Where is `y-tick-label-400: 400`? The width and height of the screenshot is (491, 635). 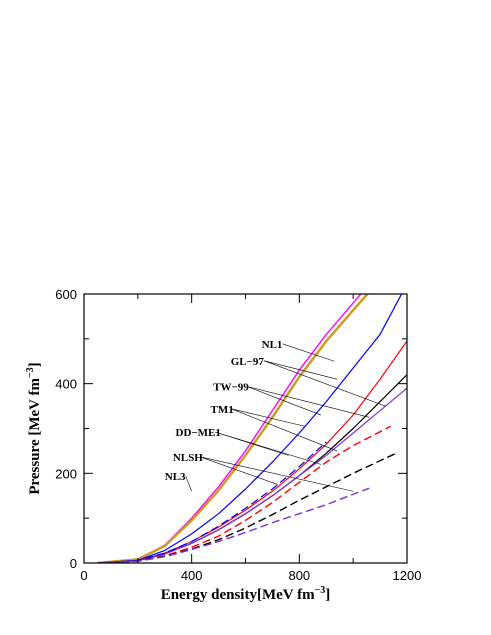
y-tick-label-400: 400 is located at coordinates (66, 384).